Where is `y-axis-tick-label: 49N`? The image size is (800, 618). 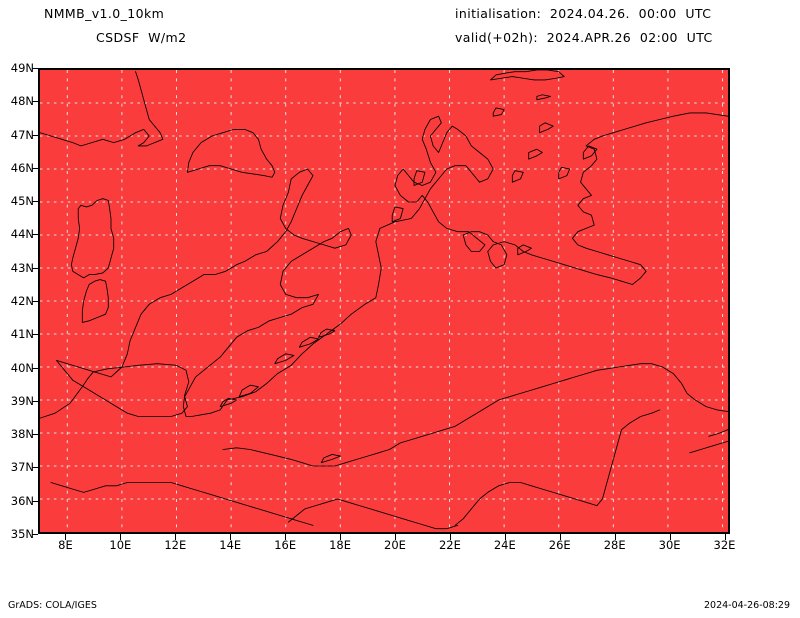 y-axis-tick-label: 49N is located at coordinates (22, 68).